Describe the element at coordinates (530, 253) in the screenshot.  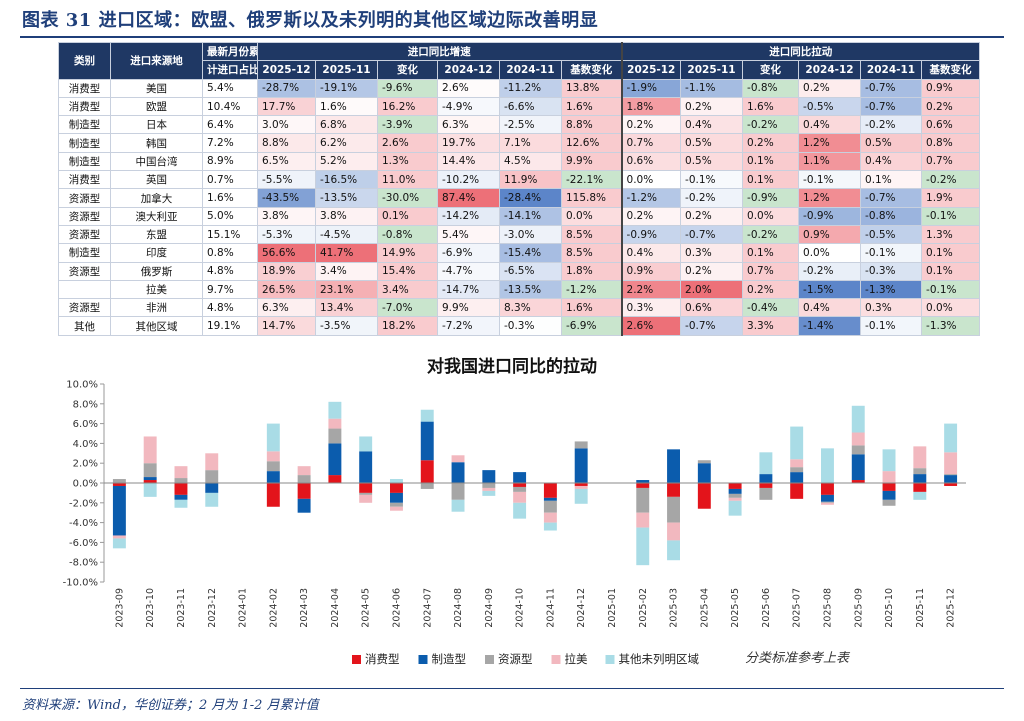
I see `cell-value: -15.4%` at that location.